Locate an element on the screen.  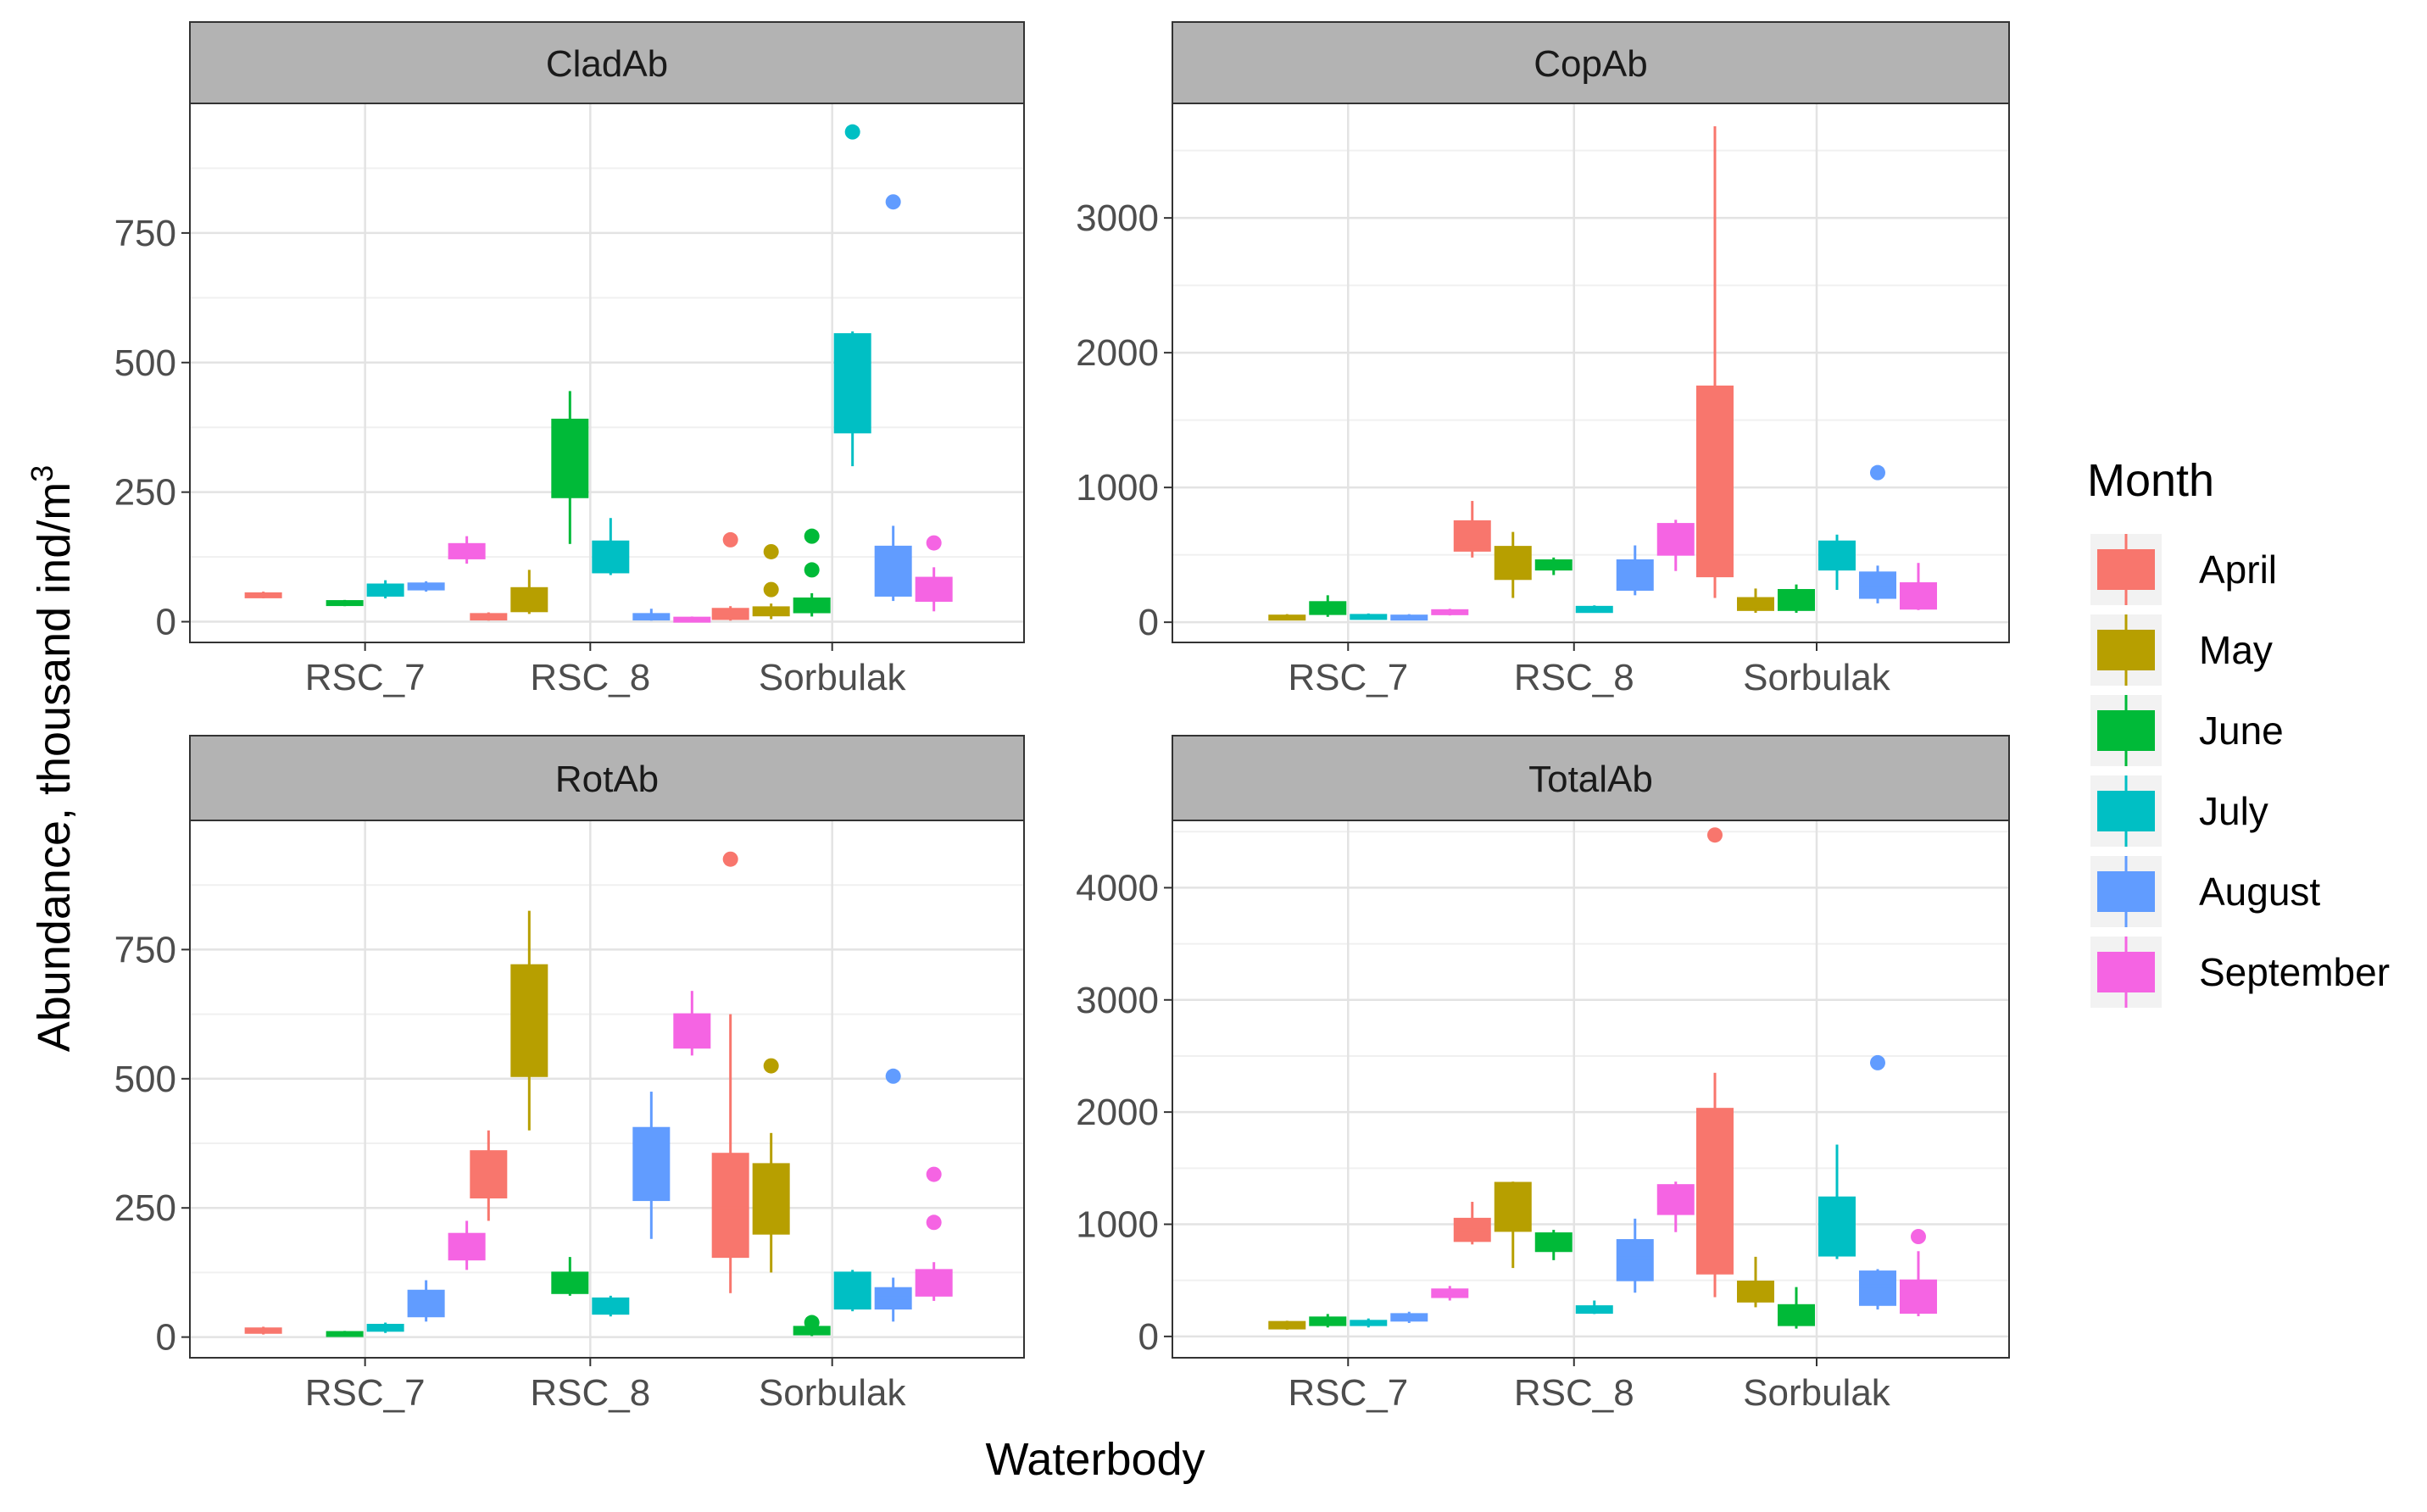
x-tick-label: RSC_8 is located at coordinates (590, 678).